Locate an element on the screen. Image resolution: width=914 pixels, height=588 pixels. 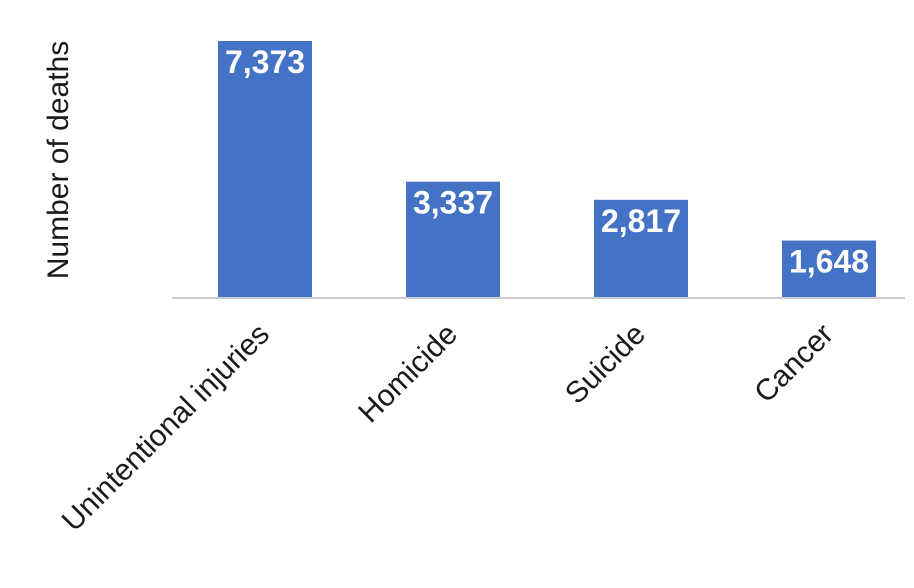
bar-cancer is located at coordinates (829, 269).